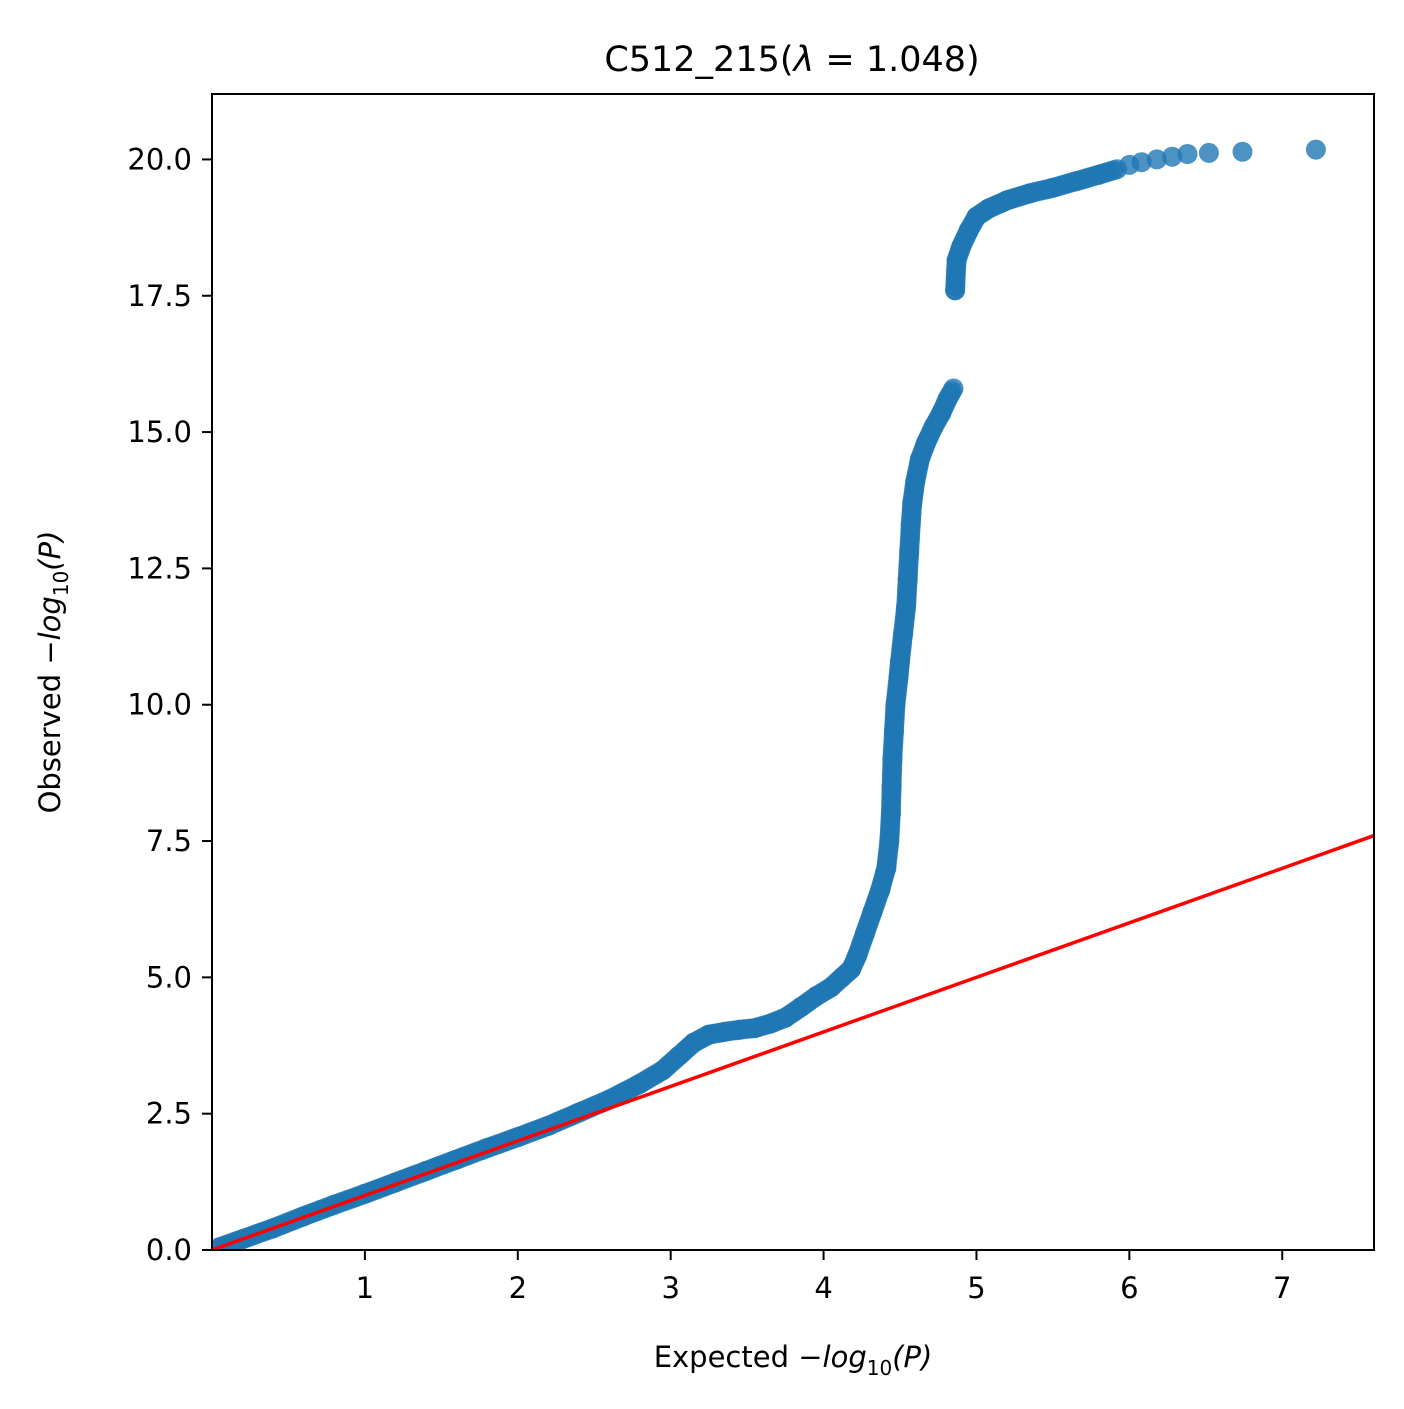 The image size is (1404, 1409). Describe the element at coordinates (803, 60) in the screenshot. I see `chart-title-lambda-symbol: λ` at that location.